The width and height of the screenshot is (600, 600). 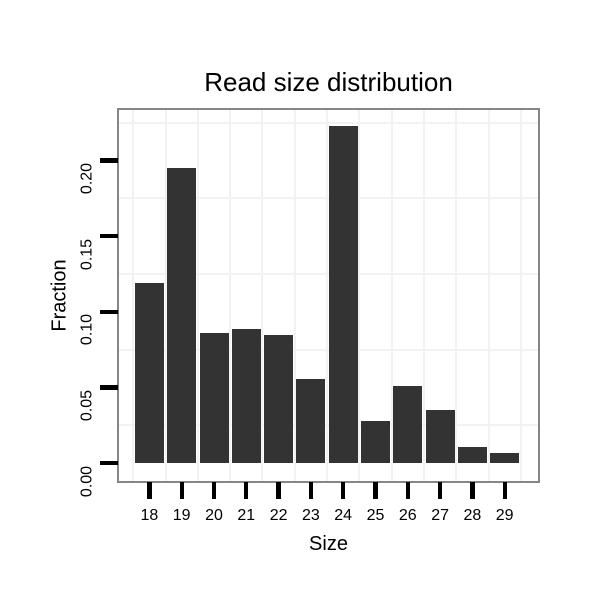 What do you see at coordinates (246, 515) in the screenshot?
I see `x-tick-label: 21` at bounding box center [246, 515].